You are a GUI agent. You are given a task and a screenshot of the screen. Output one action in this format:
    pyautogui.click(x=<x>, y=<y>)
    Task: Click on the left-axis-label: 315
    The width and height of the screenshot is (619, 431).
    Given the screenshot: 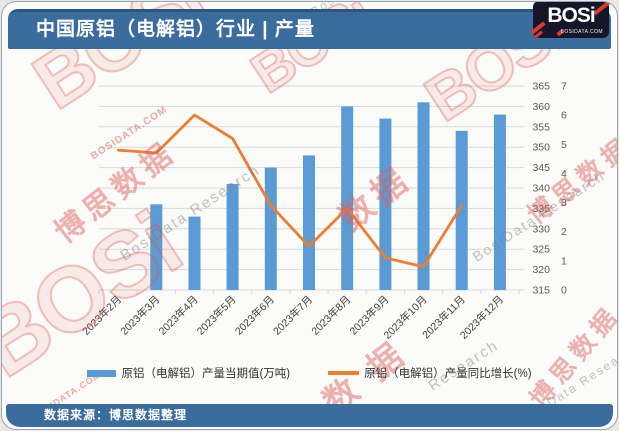 What is the action you would take?
    pyautogui.click(x=541, y=291)
    